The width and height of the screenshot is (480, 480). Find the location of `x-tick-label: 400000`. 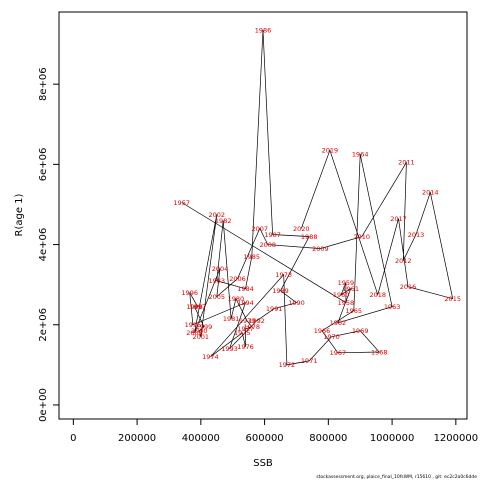

x-tick-label: 400000 is located at coordinates (201, 438).